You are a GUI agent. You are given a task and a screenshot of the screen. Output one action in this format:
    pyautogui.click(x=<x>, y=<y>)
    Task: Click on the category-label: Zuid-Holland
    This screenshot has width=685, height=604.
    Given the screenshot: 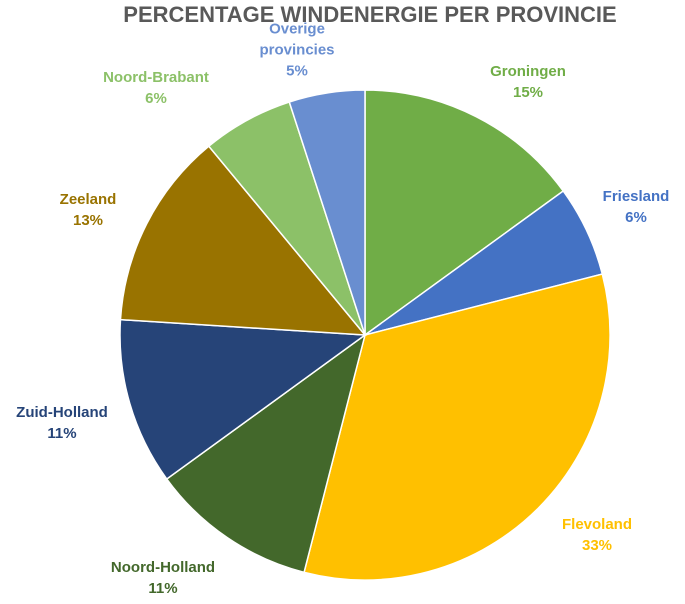 What is the action you would take?
    pyautogui.click(x=62, y=412)
    